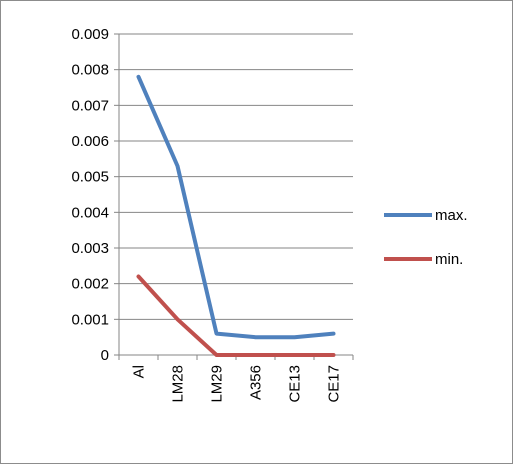 This screenshot has width=513, height=464. What do you see at coordinates (105, 355) in the screenshot?
I see `y-tick-label: 0` at bounding box center [105, 355].